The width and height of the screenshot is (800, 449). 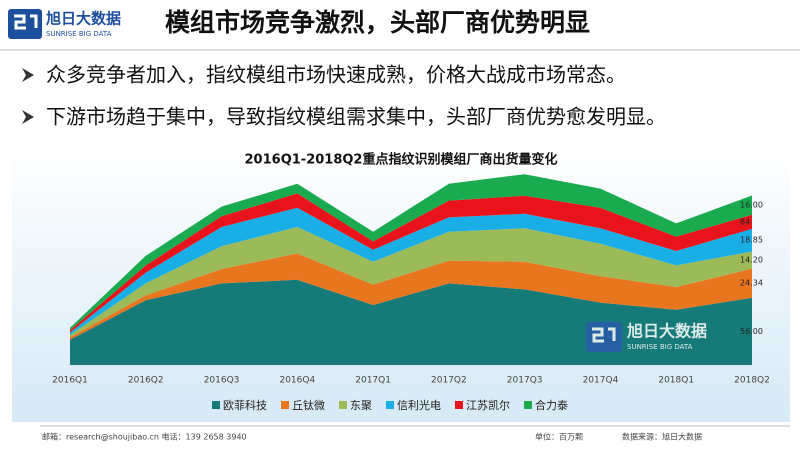 I want to click on legend-label: 合力泰, so click(x=551, y=405).